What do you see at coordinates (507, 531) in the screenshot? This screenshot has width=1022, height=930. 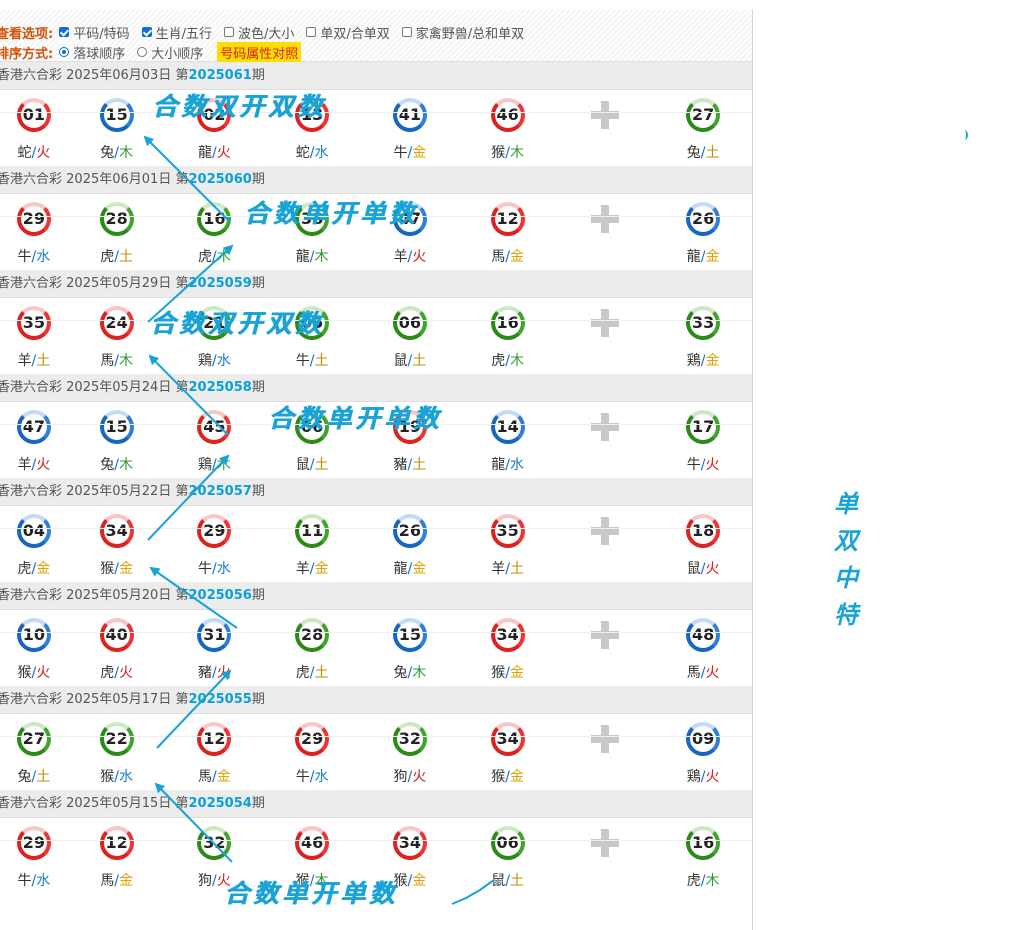 I see `red-ball: 35` at bounding box center [507, 531].